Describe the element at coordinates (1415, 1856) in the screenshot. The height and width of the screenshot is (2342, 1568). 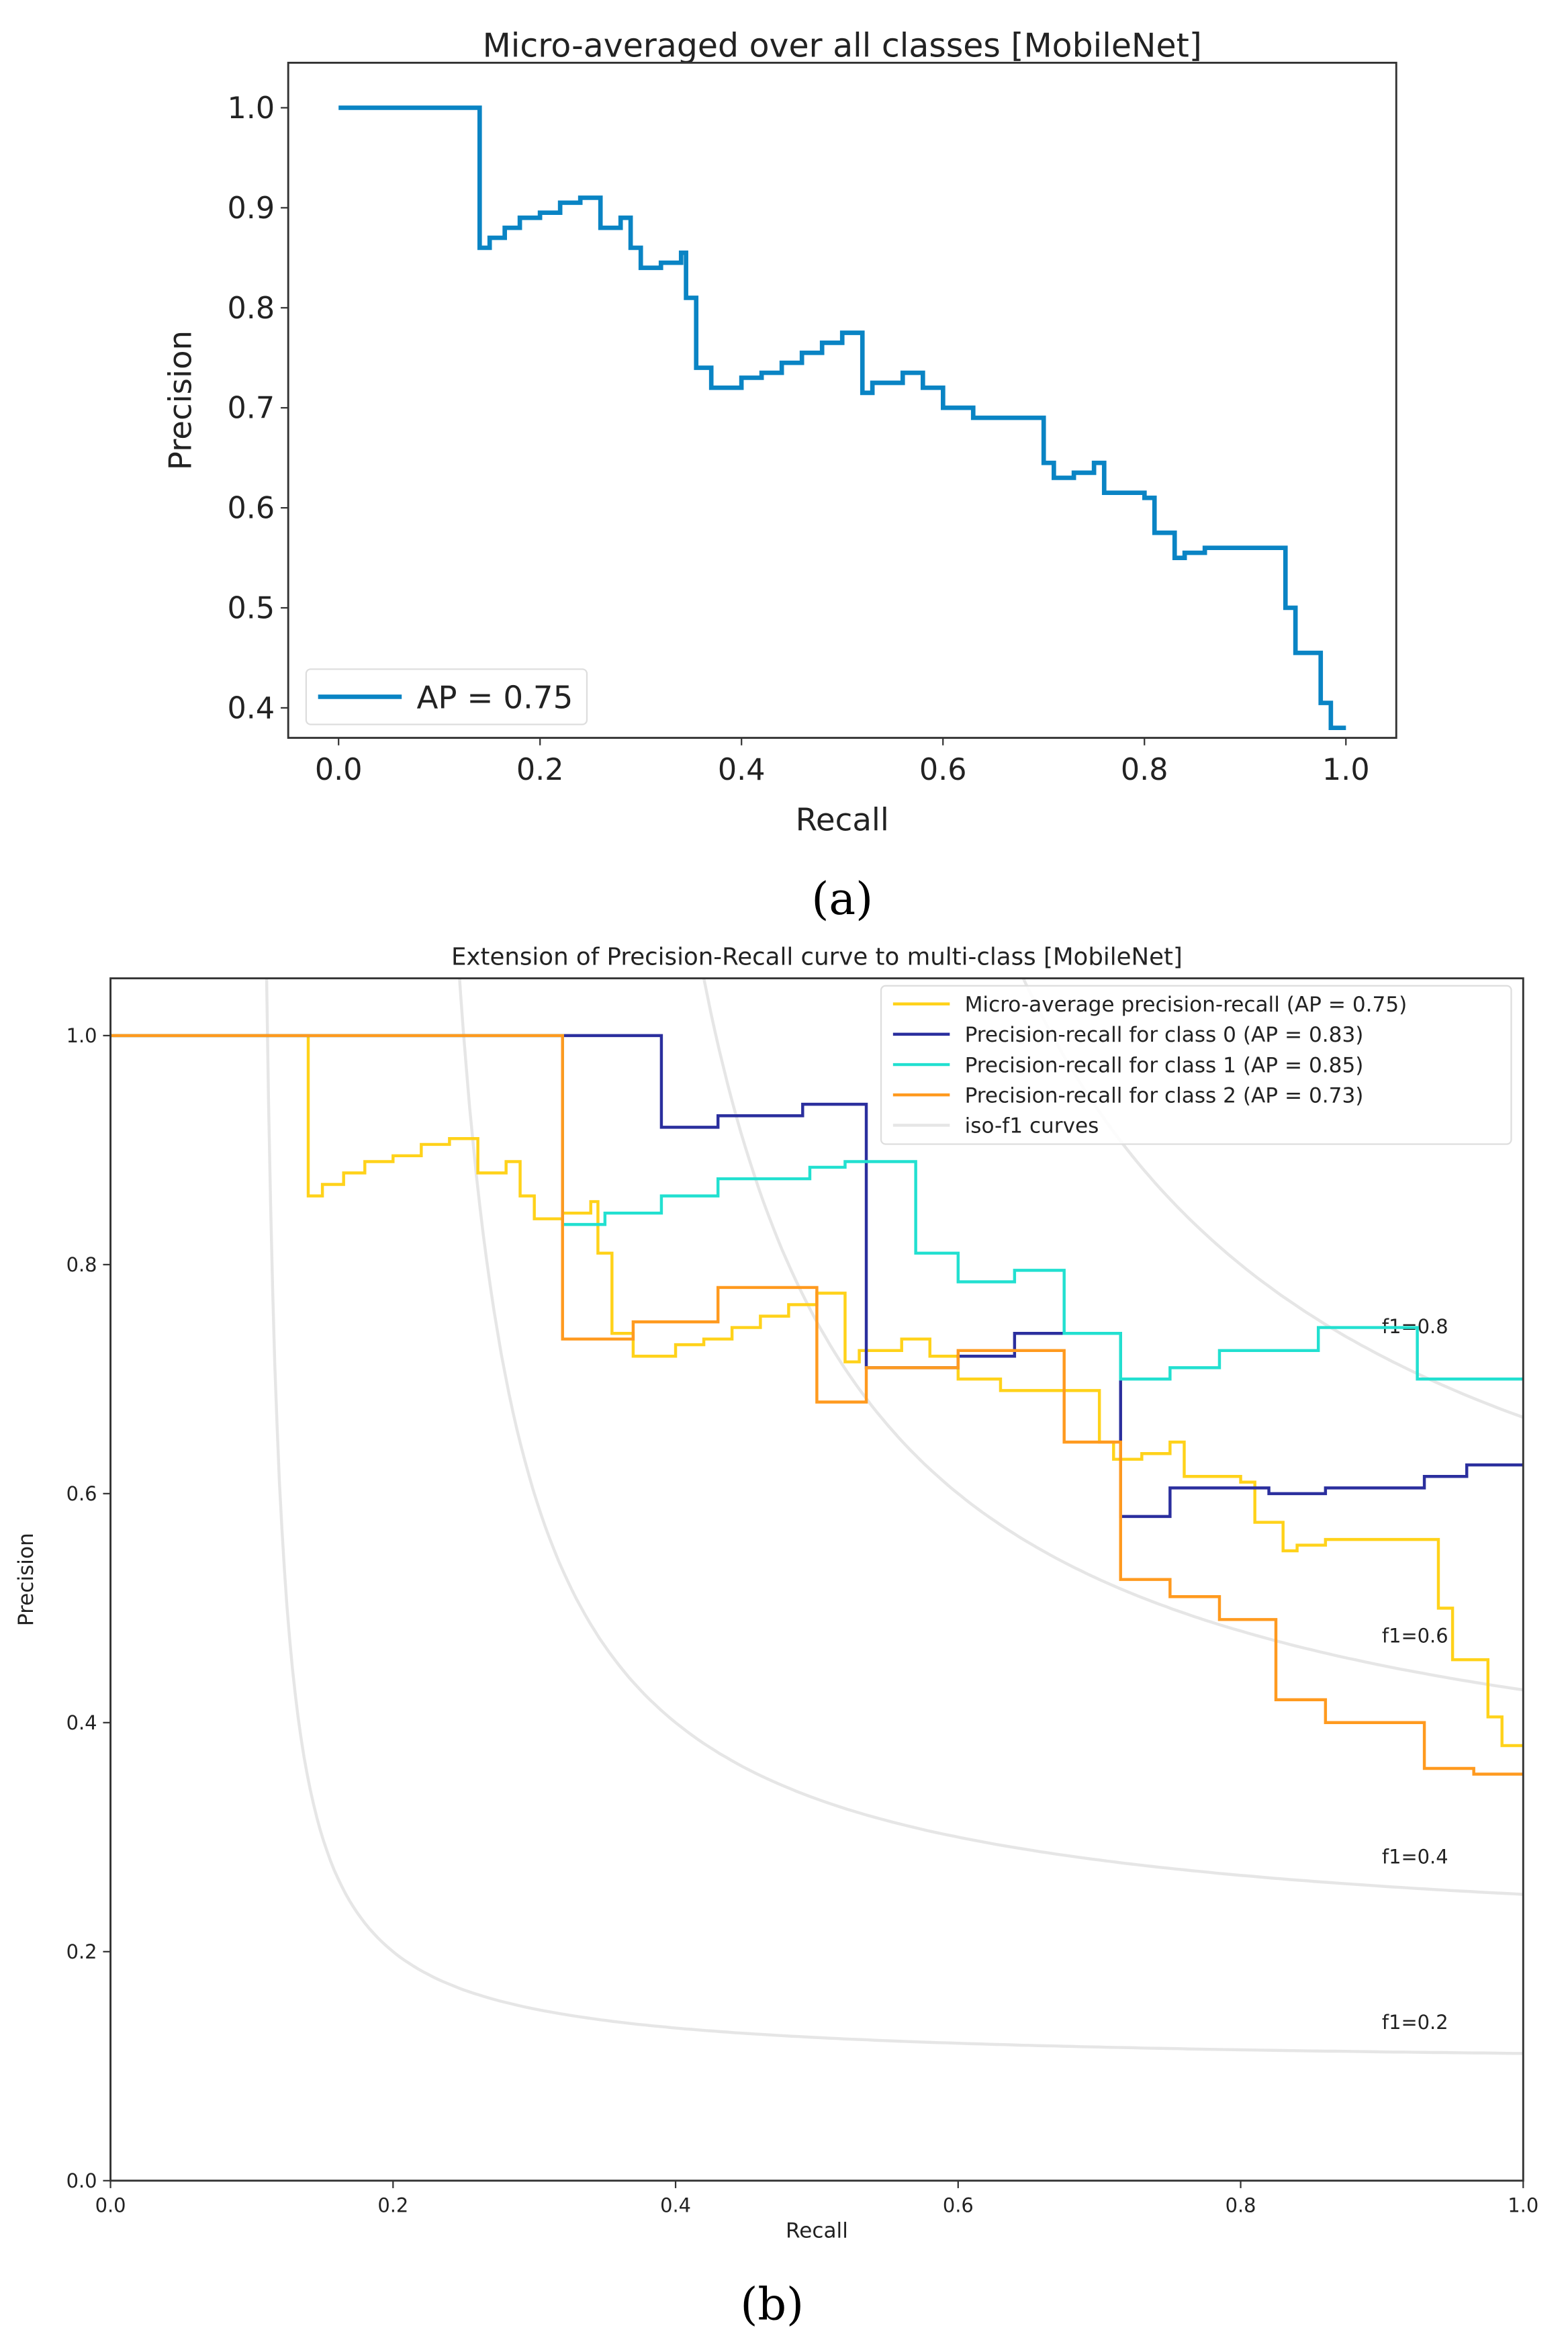
I see `iso-f1-label: f1=0.4` at that location.